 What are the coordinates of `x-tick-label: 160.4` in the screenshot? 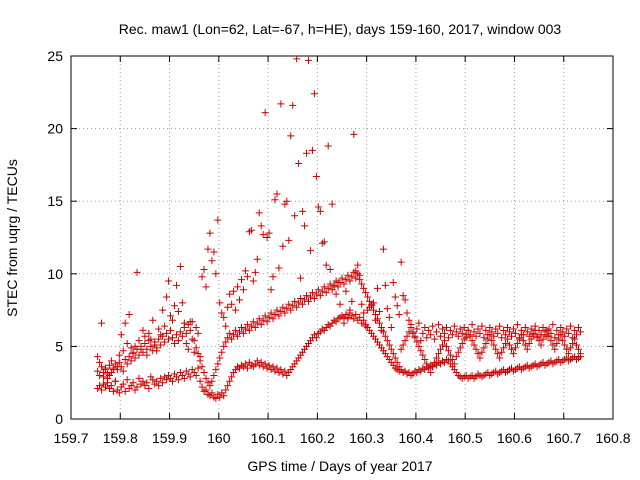 It's located at (415, 438).